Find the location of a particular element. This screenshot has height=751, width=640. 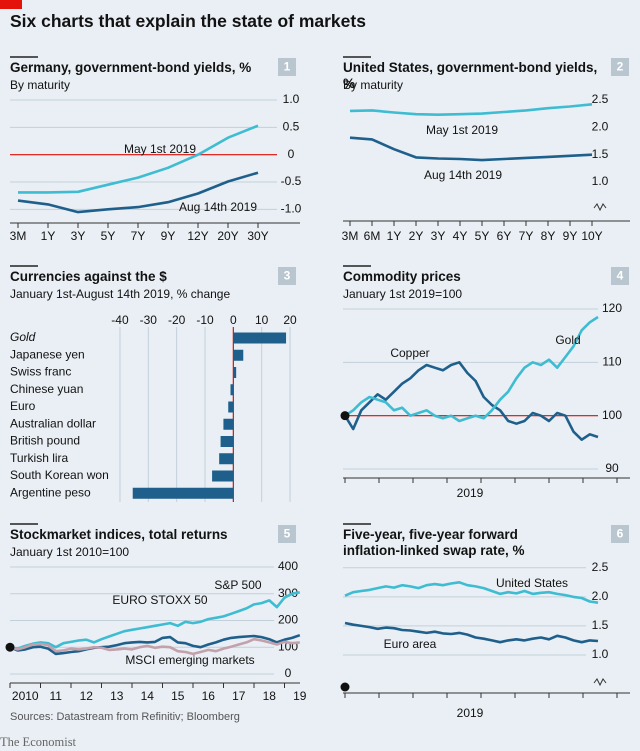

category-label: Gold is located at coordinates (23, 337).